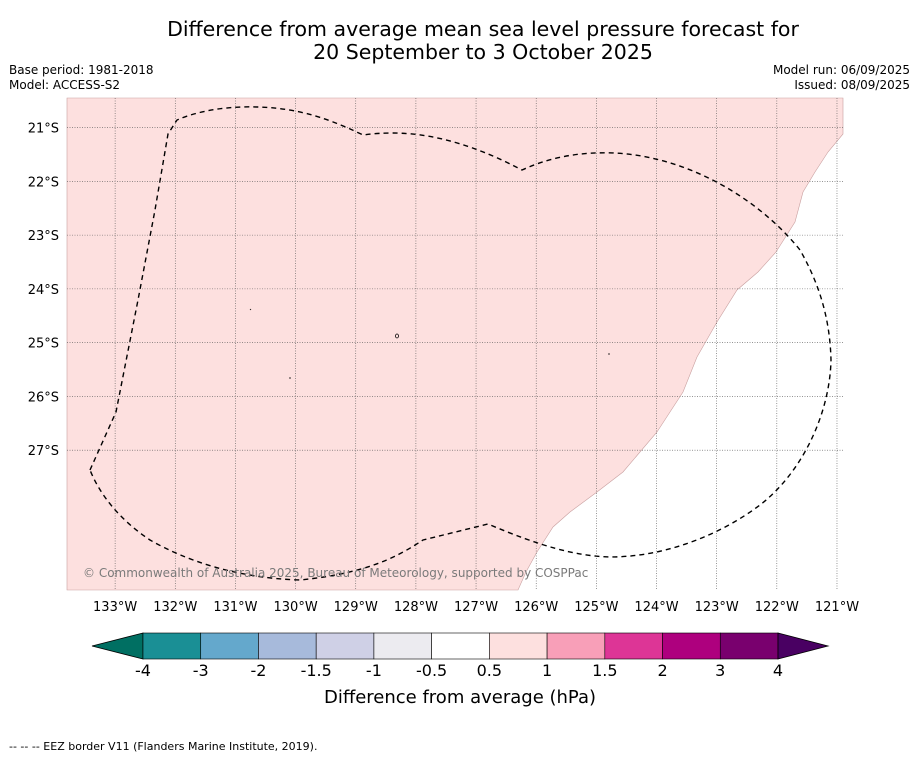  Describe the element at coordinates (316, 670) in the screenshot. I see `colorbar-tick-label: -1.5` at that location.